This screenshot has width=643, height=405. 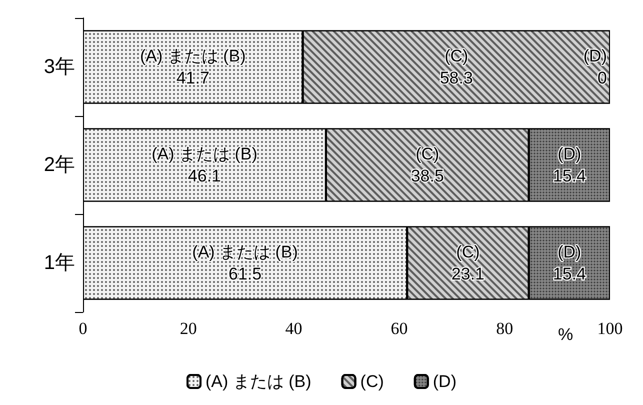 I want to click on x-tick-label: 0, so click(x=83, y=328).